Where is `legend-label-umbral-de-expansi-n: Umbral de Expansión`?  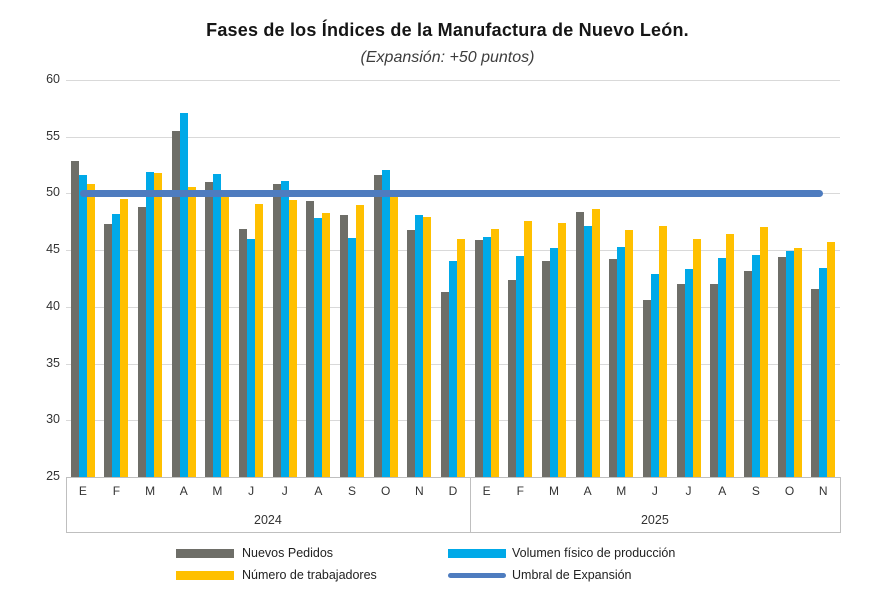
legend-label-umbral-de-expansi-n: Umbral de Expansión is located at coordinates (572, 575).